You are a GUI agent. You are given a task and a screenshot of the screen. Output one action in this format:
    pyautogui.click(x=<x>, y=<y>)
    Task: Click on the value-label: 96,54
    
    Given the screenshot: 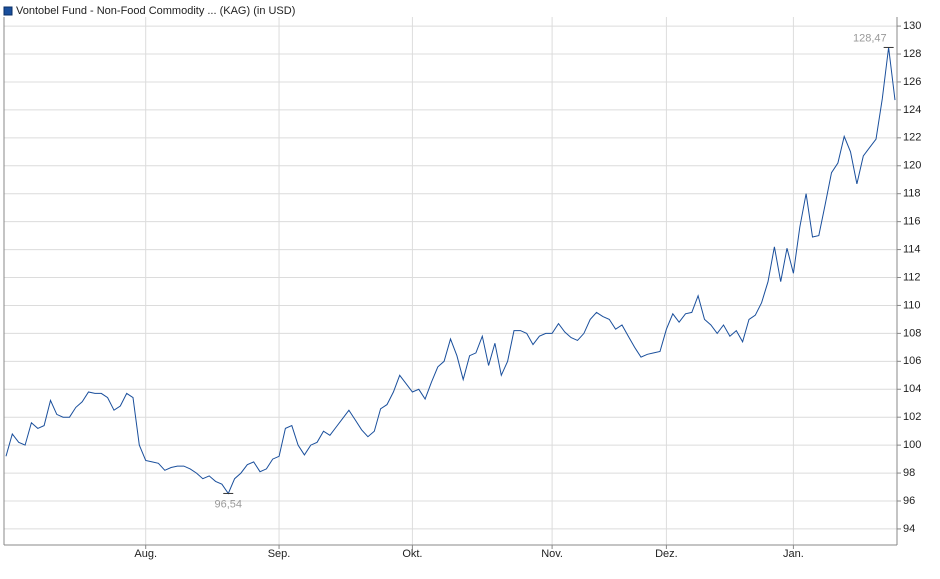 What is the action you would take?
    pyautogui.click(x=228, y=504)
    